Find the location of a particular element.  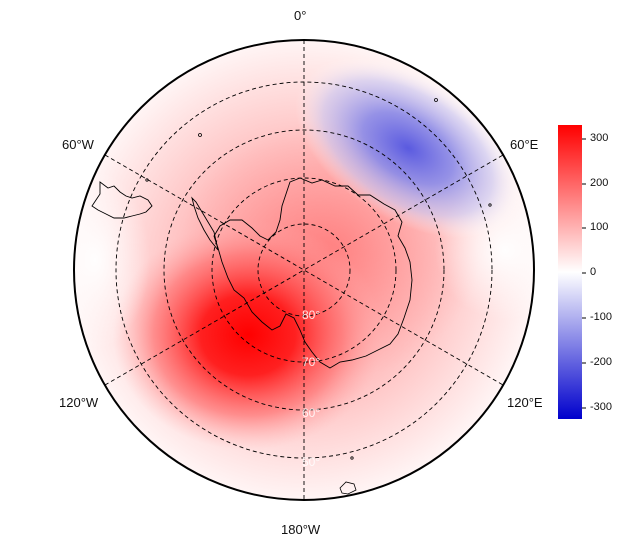

lon-label-120w: 120°W is located at coordinates (79, 402).